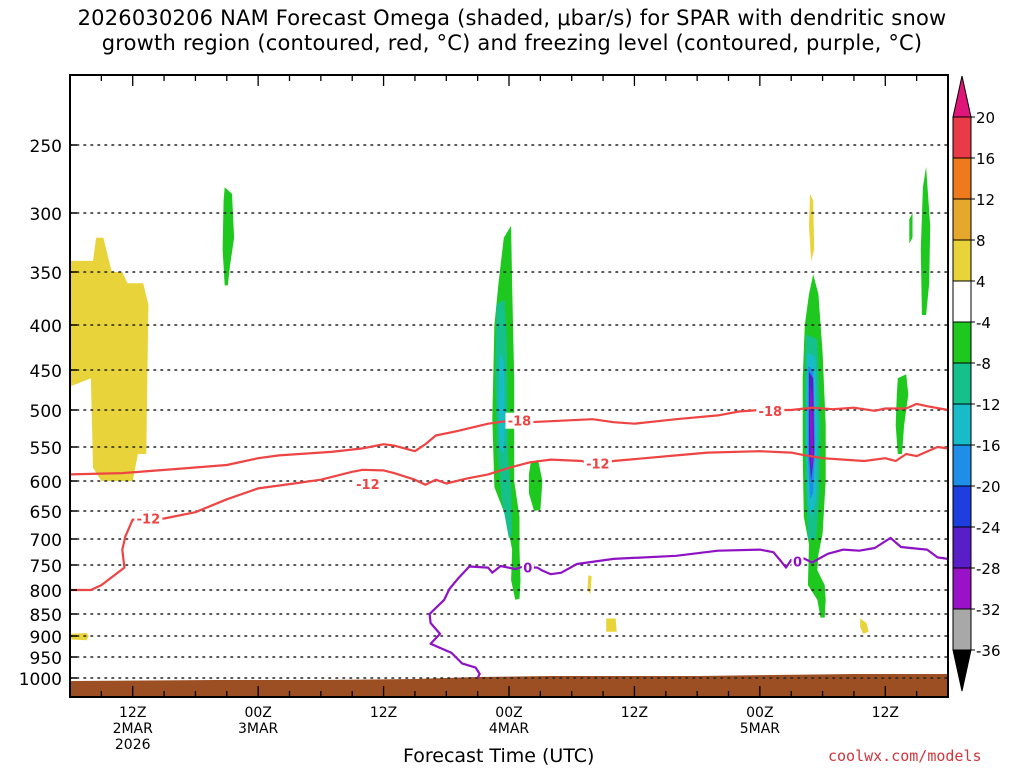  I want to click on y-tick-label: 650, so click(46, 513).